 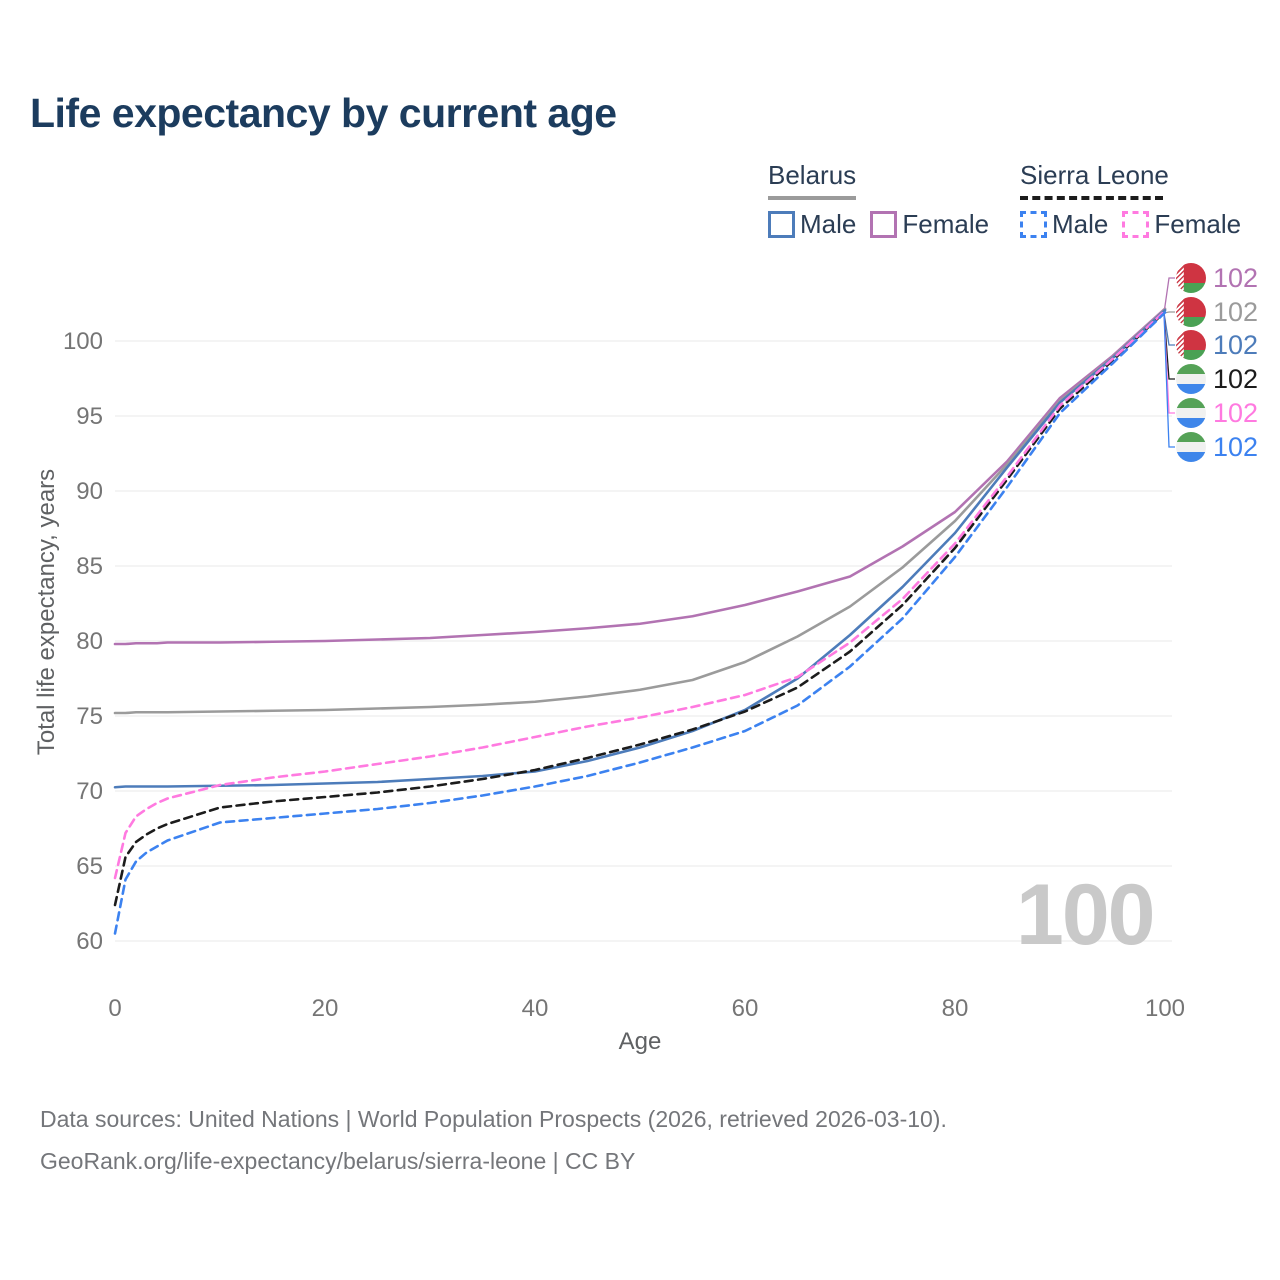 What do you see at coordinates (1094, 175) in the screenshot?
I see `legend-country-label: Sierra Leone` at bounding box center [1094, 175].